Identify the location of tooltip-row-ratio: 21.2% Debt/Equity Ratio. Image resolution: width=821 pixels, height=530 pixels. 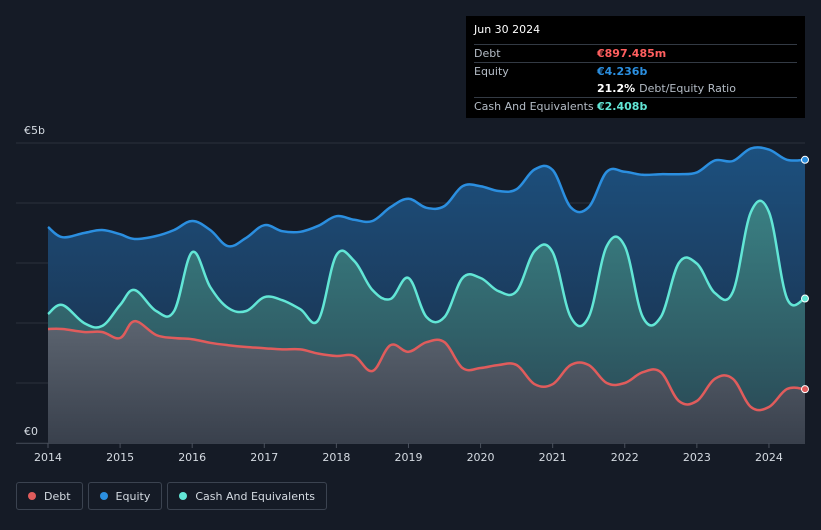
(635, 88).